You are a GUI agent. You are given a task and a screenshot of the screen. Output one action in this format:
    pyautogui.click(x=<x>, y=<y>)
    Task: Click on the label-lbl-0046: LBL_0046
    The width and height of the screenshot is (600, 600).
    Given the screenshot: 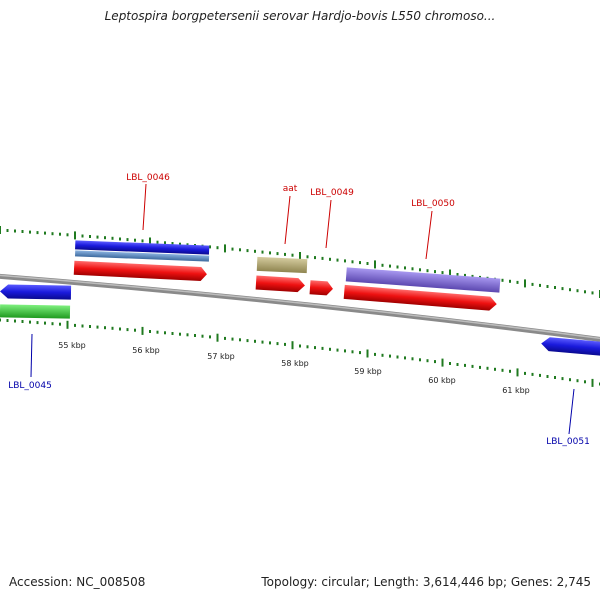 What is the action you would take?
    pyautogui.click(x=148, y=178)
    